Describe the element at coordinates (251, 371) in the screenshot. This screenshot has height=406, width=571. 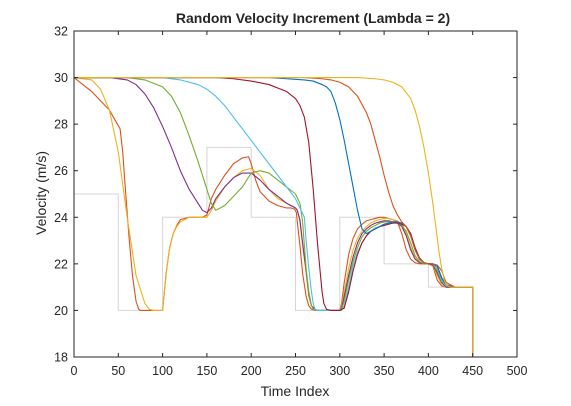
I see `x-tick-label: 200` at that location.